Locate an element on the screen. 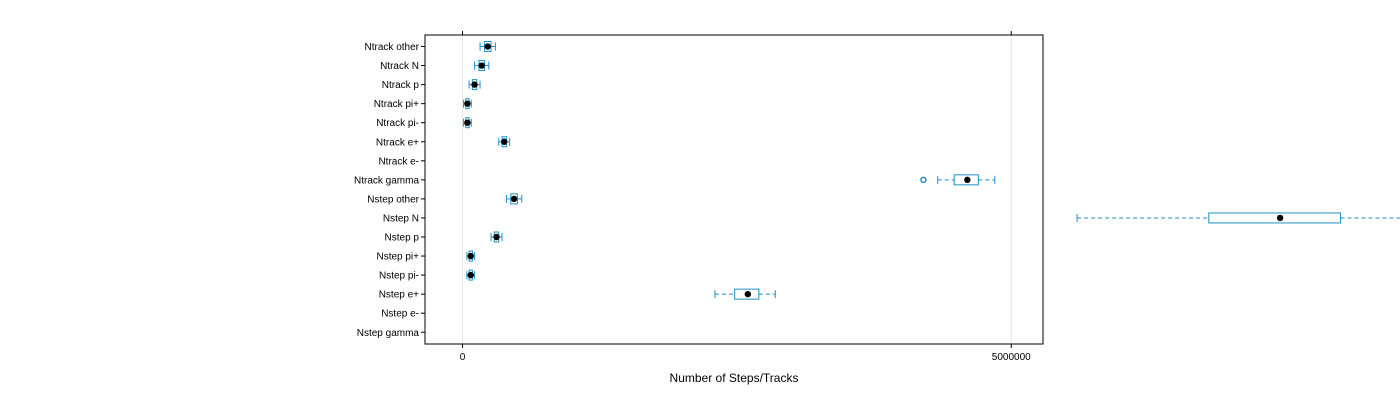 The width and height of the screenshot is (1400, 400). box-nstep-n is located at coordinates (1238, 218).